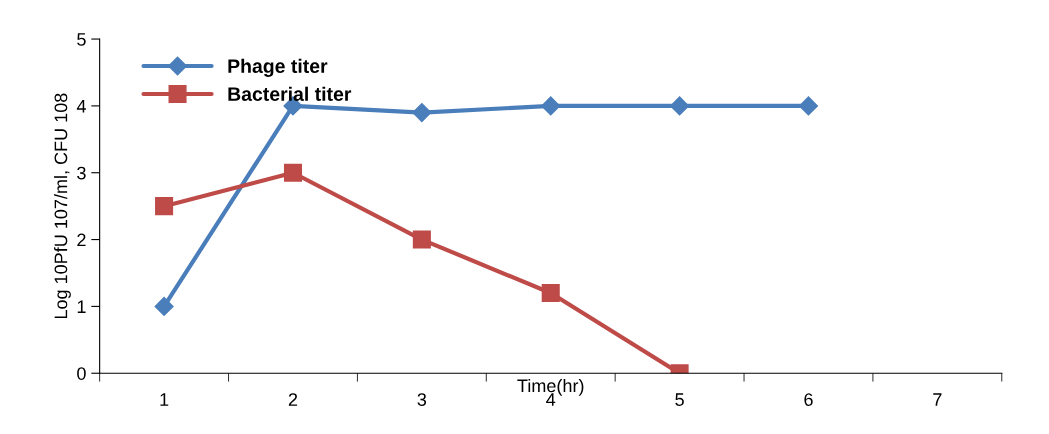 The height and width of the screenshot is (434, 1049). Describe the element at coordinates (81, 240) in the screenshot. I see `y-tick-label: 2` at that location.